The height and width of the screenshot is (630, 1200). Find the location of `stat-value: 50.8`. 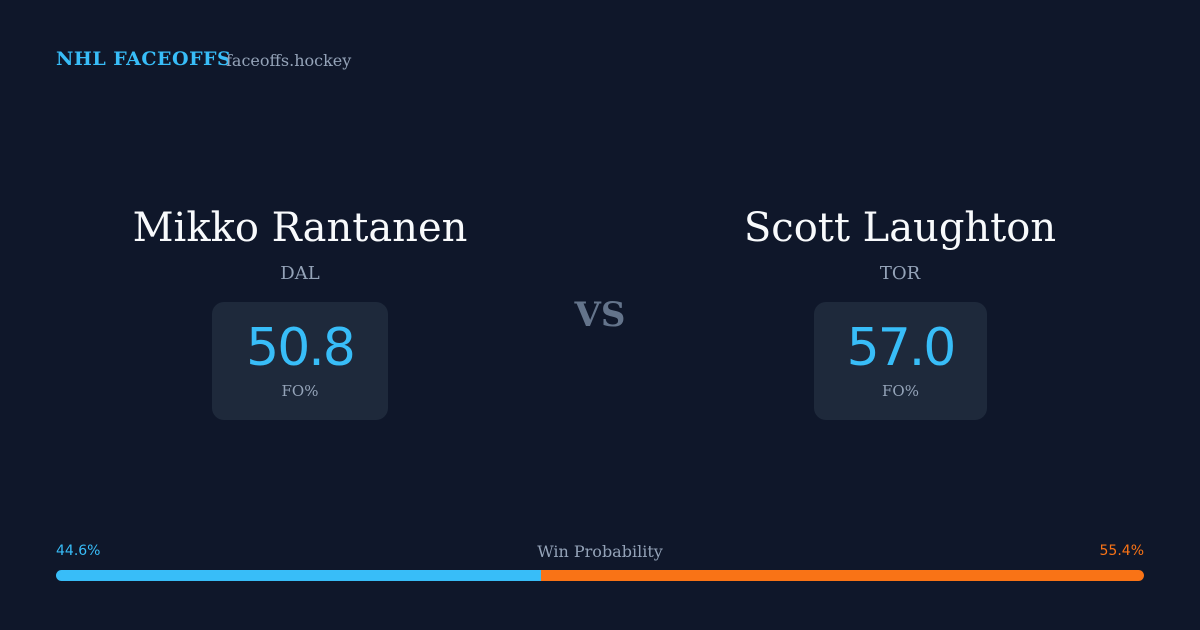

stat-value: 50.8 is located at coordinates (301, 348).